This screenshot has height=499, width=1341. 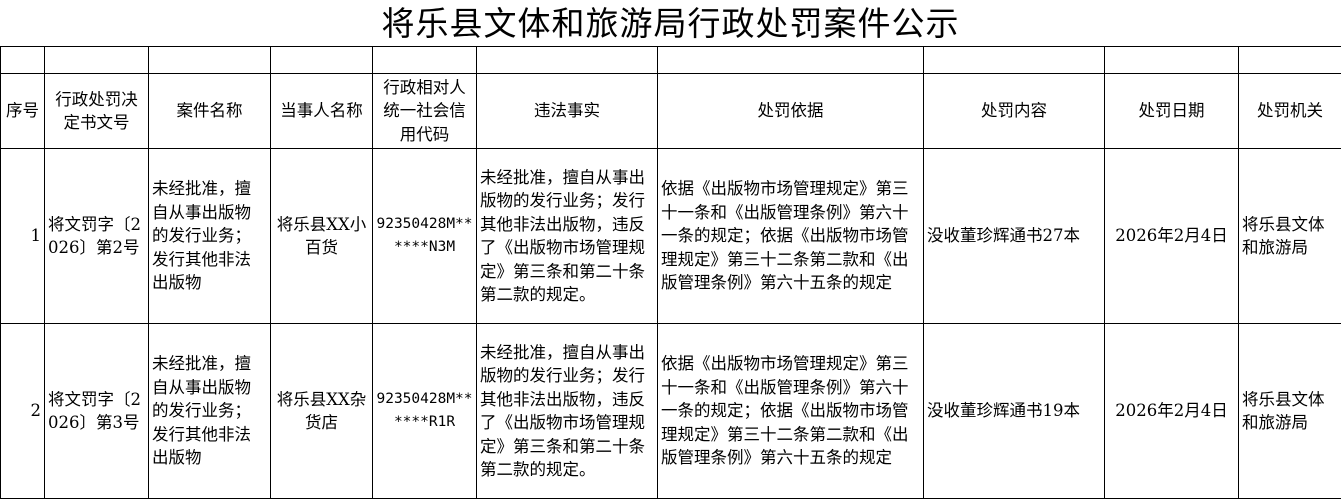 I want to click on cell-doc-no: 将文罚字〔2026〕第3号, so click(x=97, y=411).